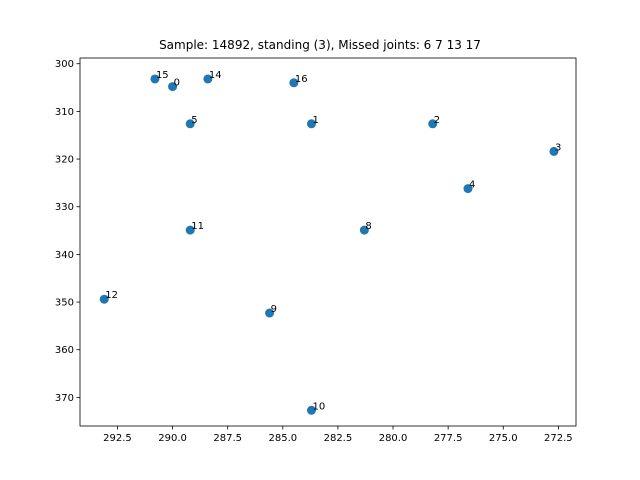 Image resolution: width=640 pixels, height=480 pixels. I want to click on point-label-5: 5, so click(194, 120).